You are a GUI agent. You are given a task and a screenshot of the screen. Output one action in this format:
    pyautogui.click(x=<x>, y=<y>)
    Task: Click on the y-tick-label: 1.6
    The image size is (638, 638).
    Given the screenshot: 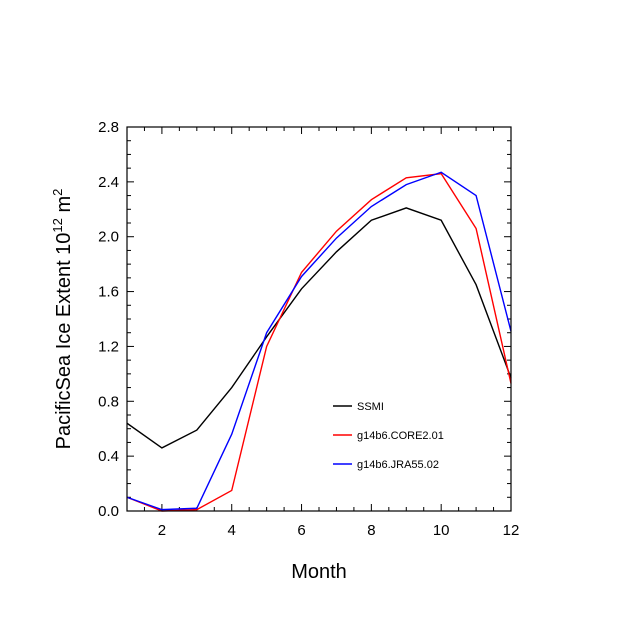 What is the action you would take?
    pyautogui.click(x=108, y=292)
    